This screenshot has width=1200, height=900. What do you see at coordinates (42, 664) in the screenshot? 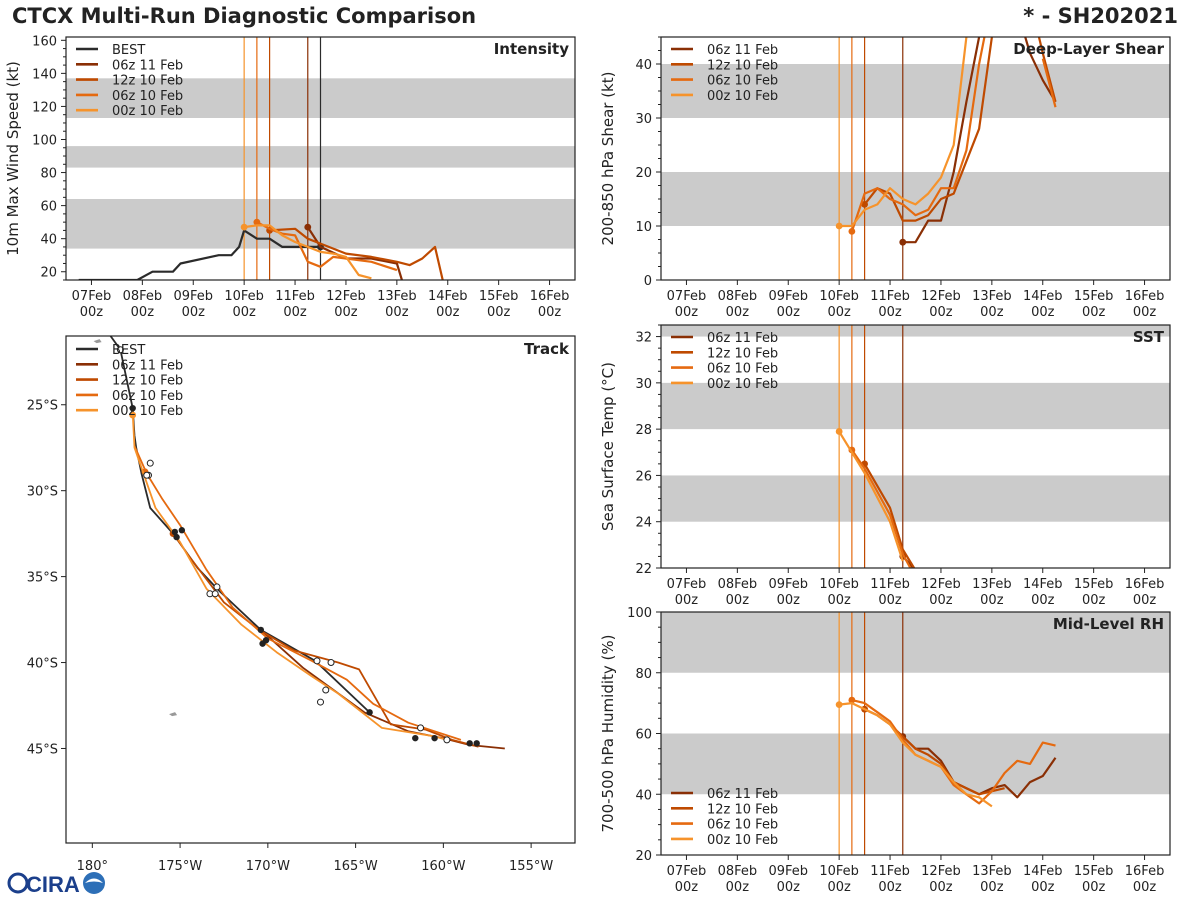
I see `track-ytick-label: 40°S` at bounding box center [42, 664].